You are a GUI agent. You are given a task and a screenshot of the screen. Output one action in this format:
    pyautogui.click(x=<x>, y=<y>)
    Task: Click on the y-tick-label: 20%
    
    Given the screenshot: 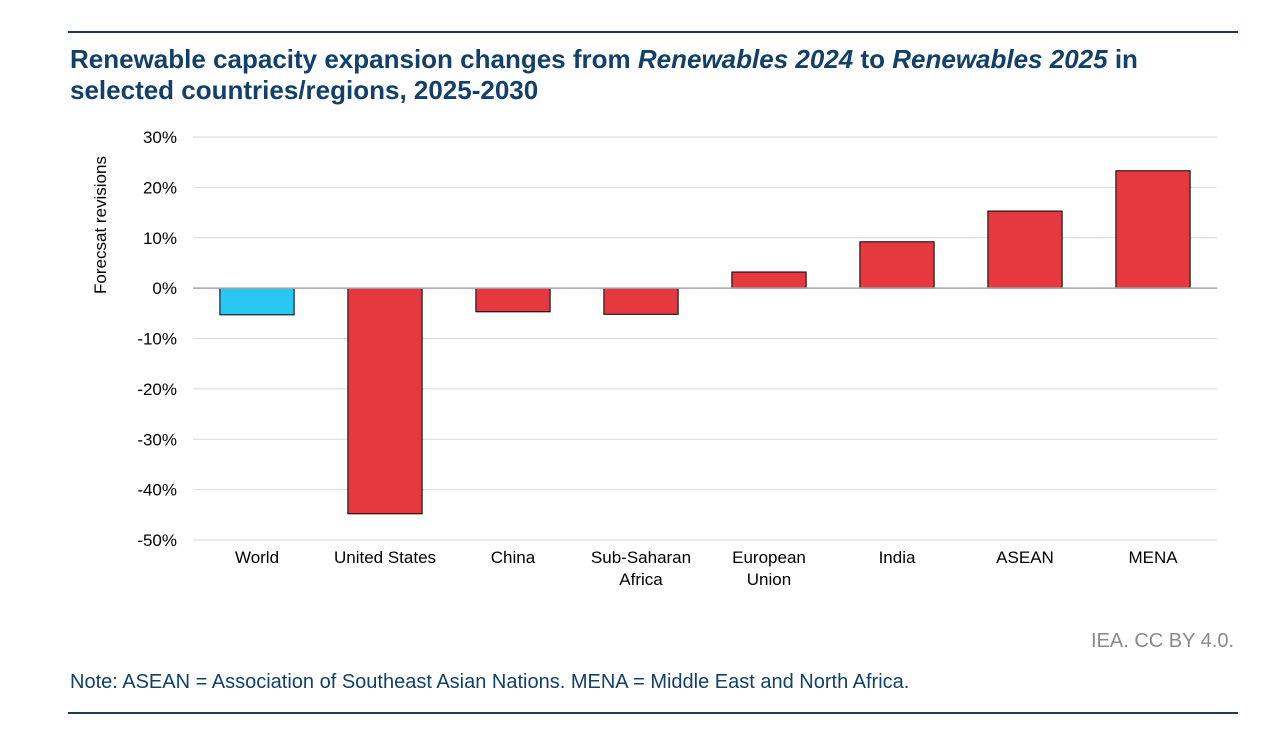 What is the action you would take?
    pyautogui.click(x=160, y=187)
    